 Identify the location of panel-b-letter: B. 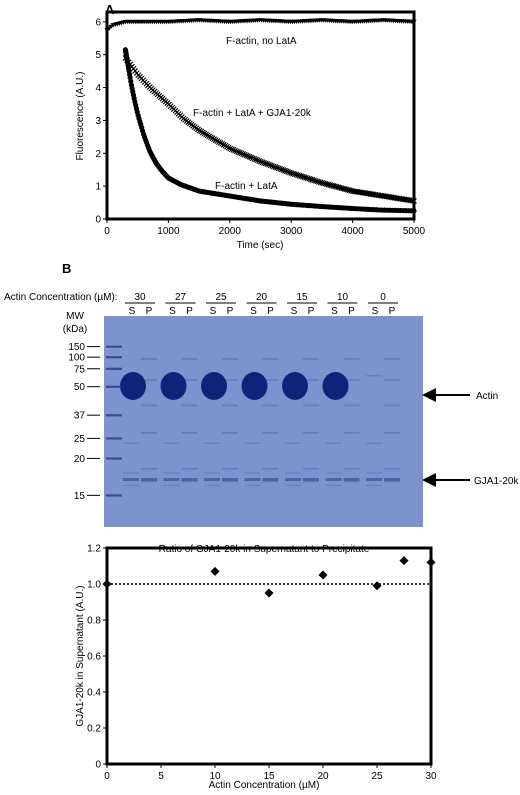
(66, 268).